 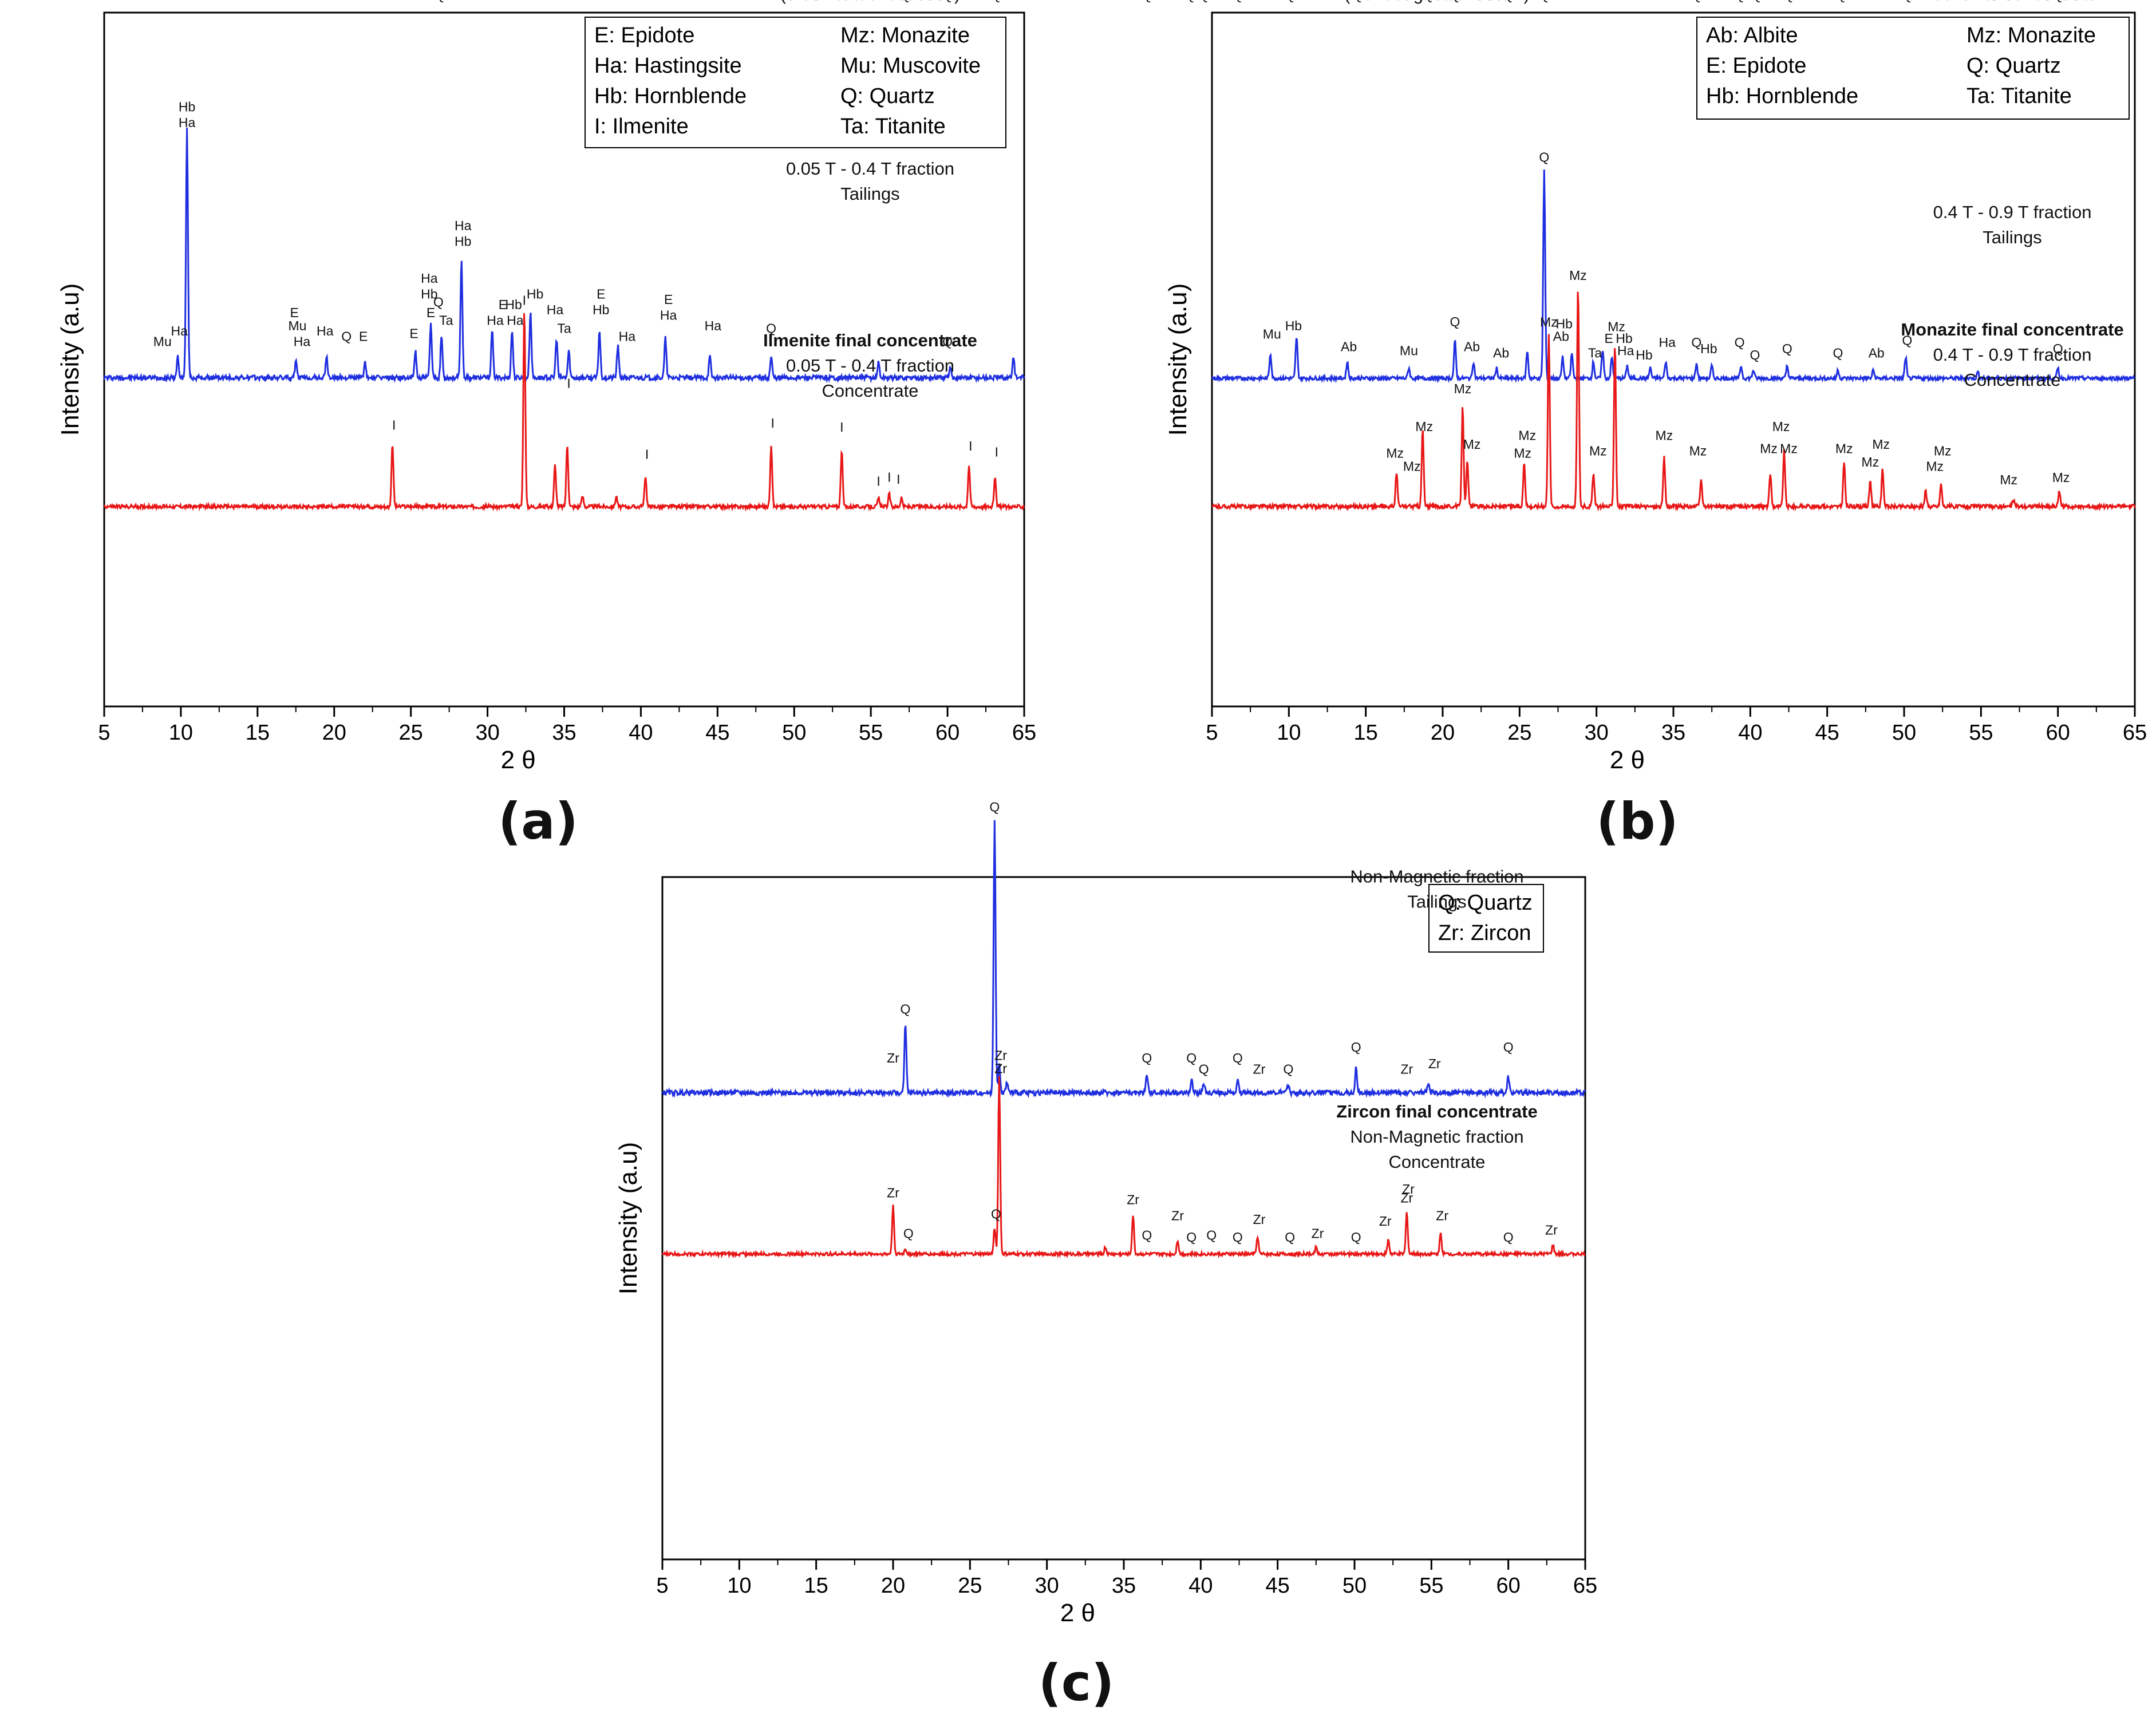 What do you see at coordinates (1827, 733) in the screenshot?
I see `x-tick-label: 45` at bounding box center [1827, 733].